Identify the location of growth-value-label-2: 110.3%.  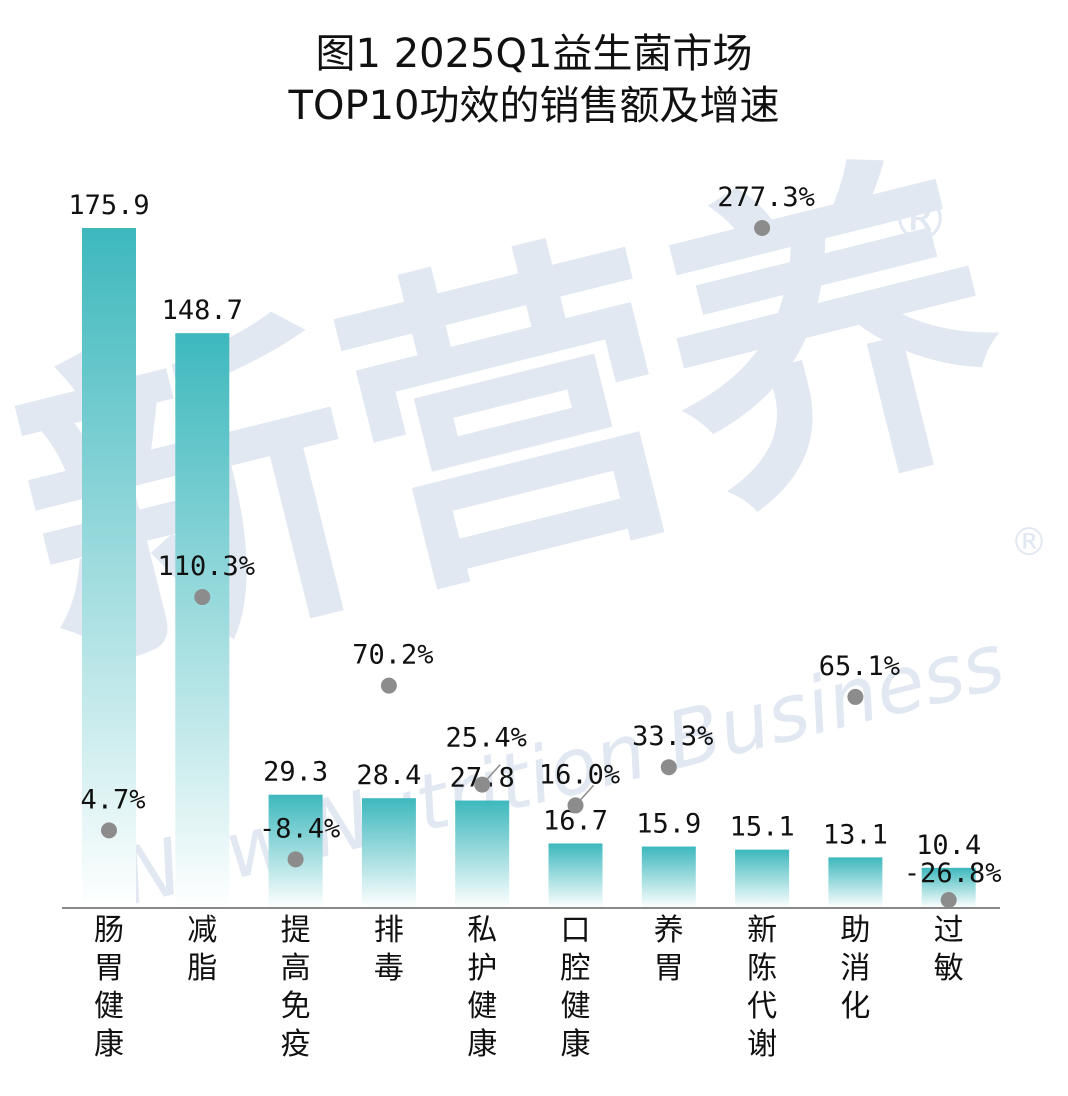
(207, 566).